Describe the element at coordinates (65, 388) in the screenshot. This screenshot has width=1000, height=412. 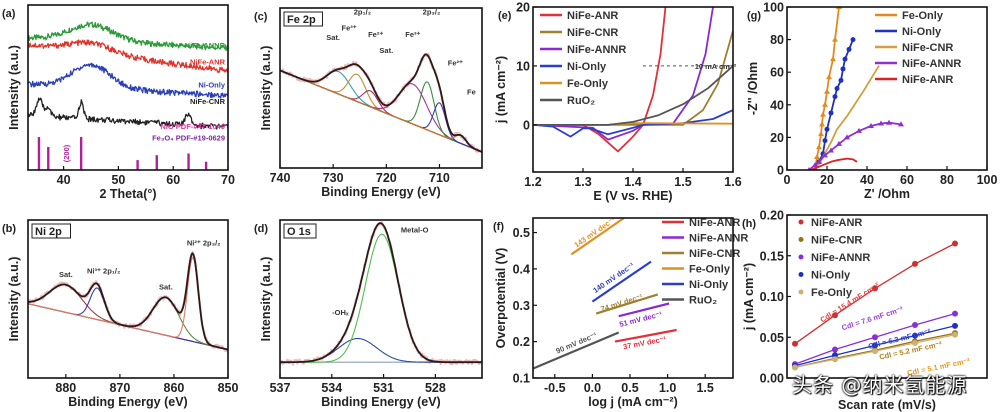
I see `x-tick-label: 880` at that location.